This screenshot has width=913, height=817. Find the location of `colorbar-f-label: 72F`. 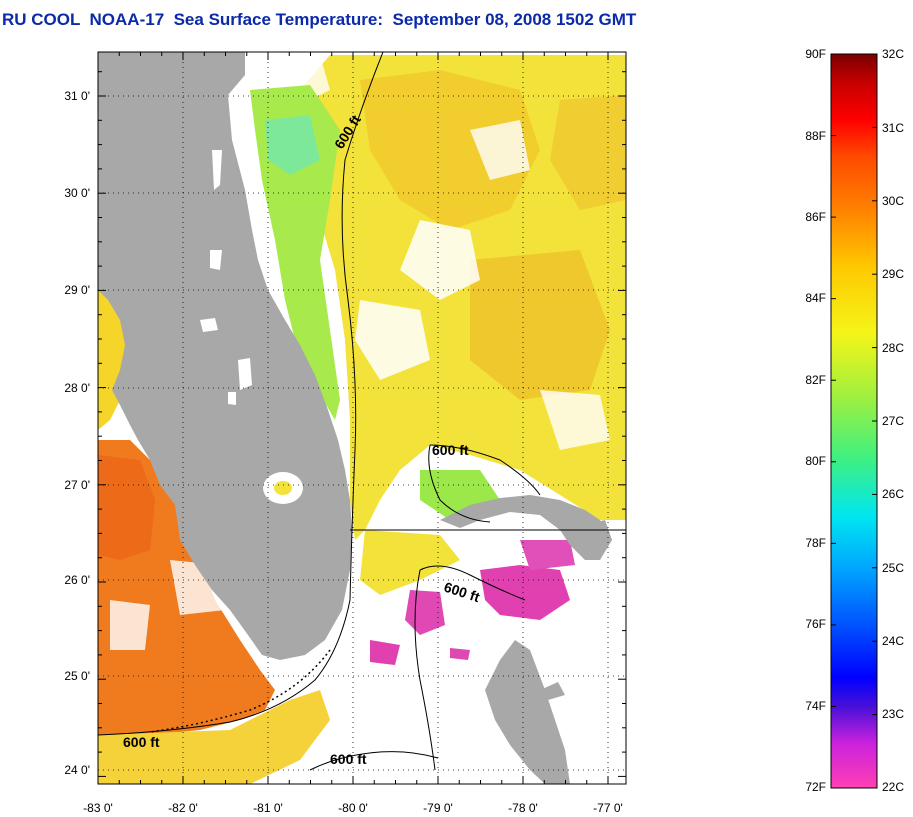

colorbar-f-label: 72F is located at coordinates (815, 787).